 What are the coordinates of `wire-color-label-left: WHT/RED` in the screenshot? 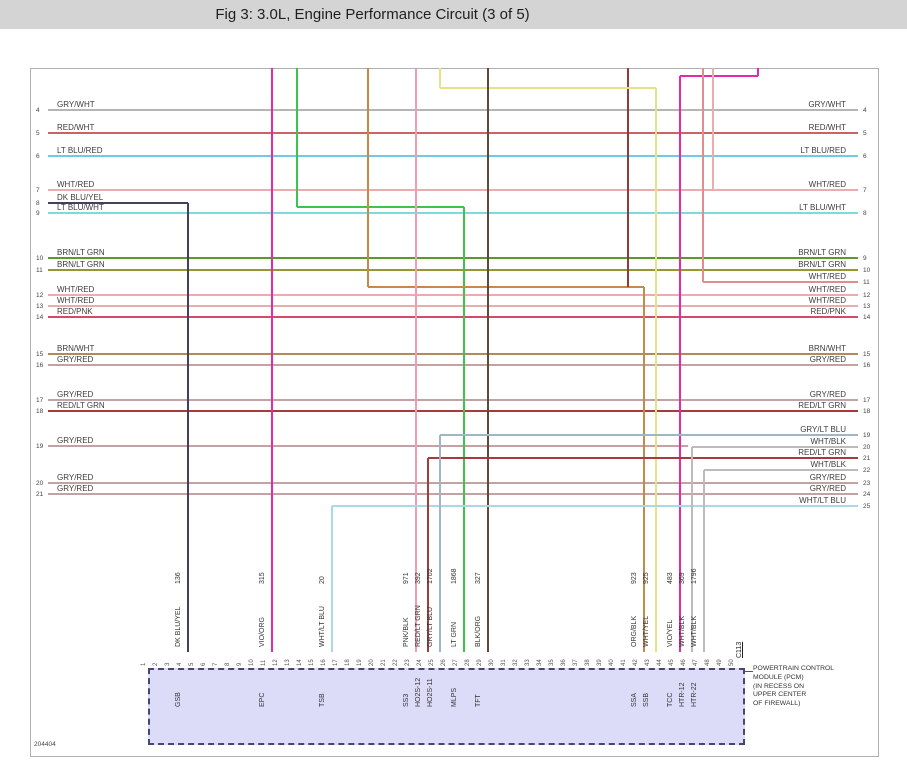 It's located at (76, 289).